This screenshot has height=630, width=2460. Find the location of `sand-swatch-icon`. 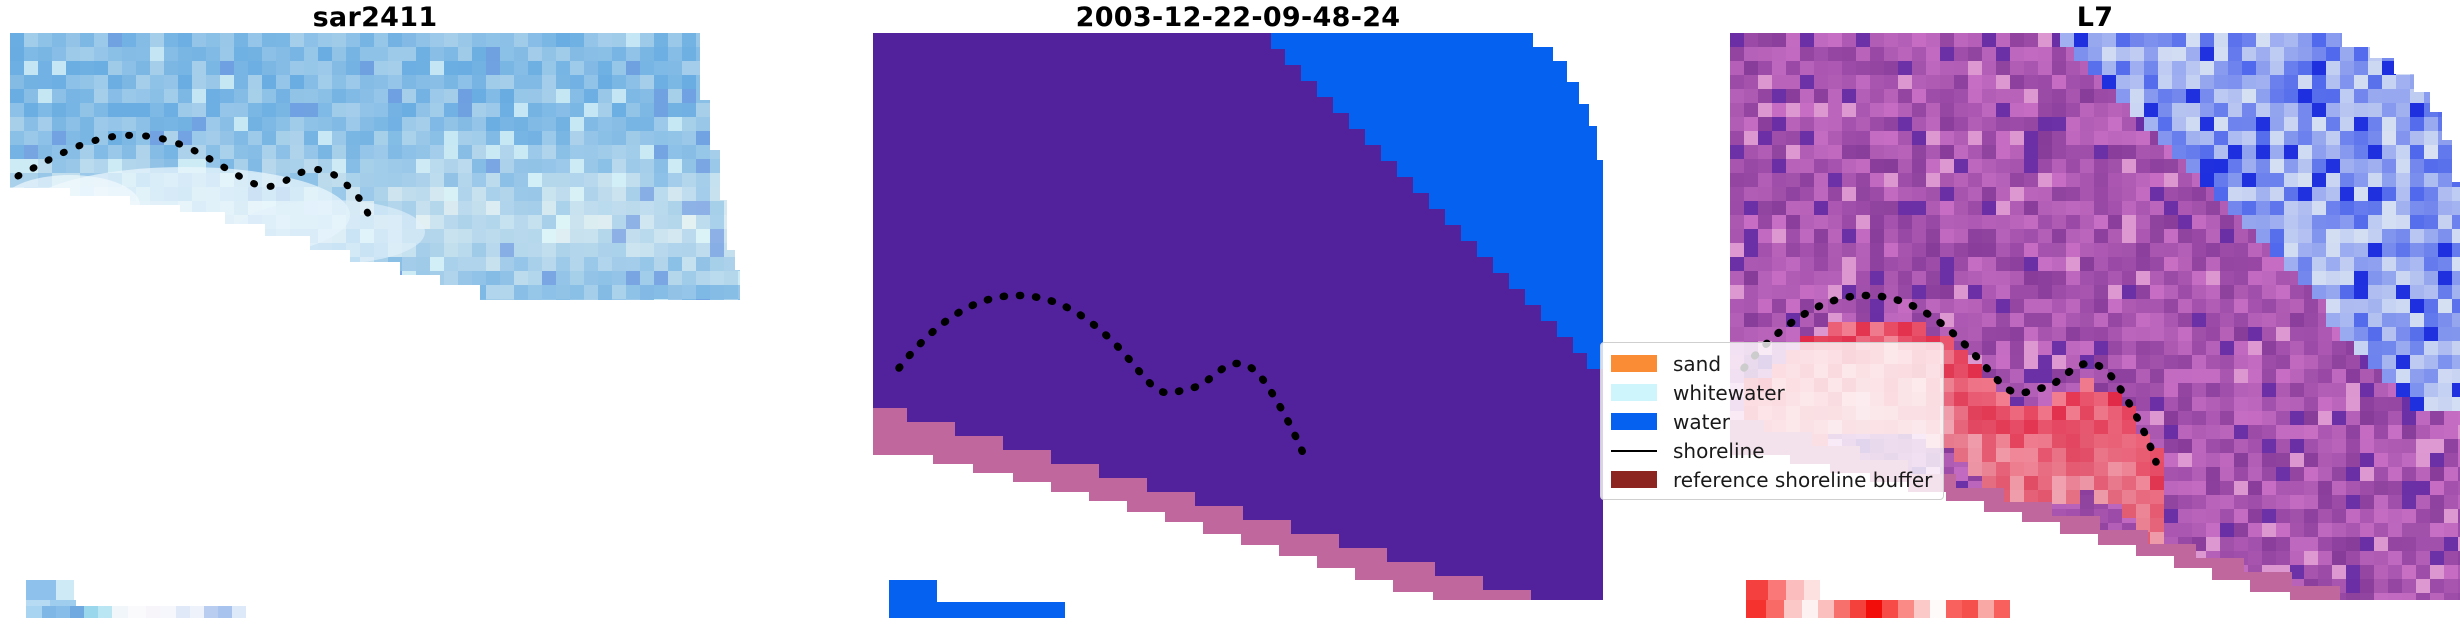

sand-swatch-icon is located at coordinates (1634, 363).